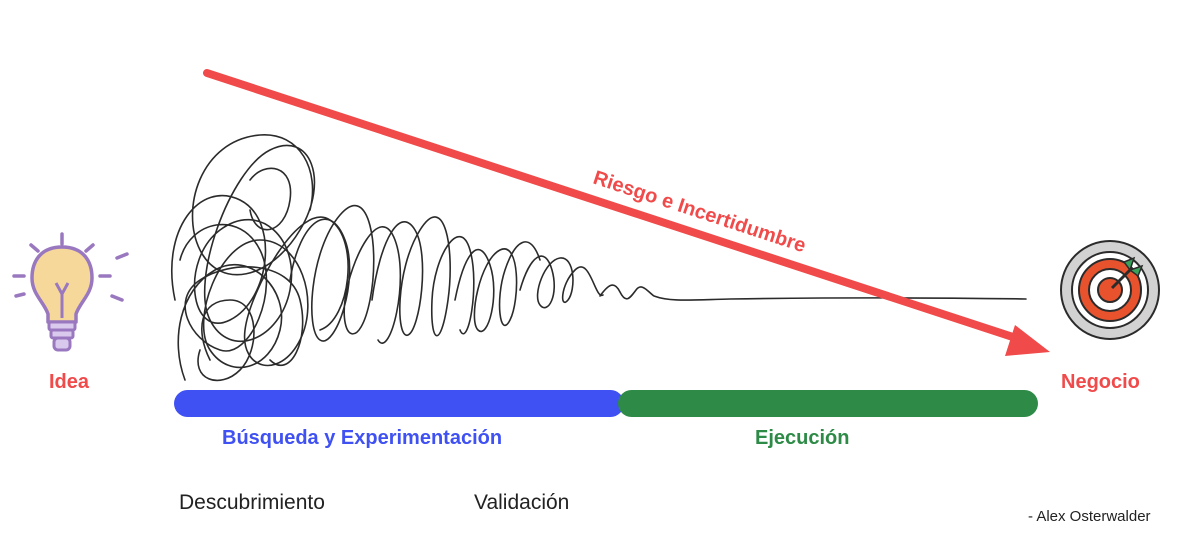  What do you see at coordinates (522, 502) in the screenshot?
I see `validation-stage-label: Validación` at bounding box center [522, 502].